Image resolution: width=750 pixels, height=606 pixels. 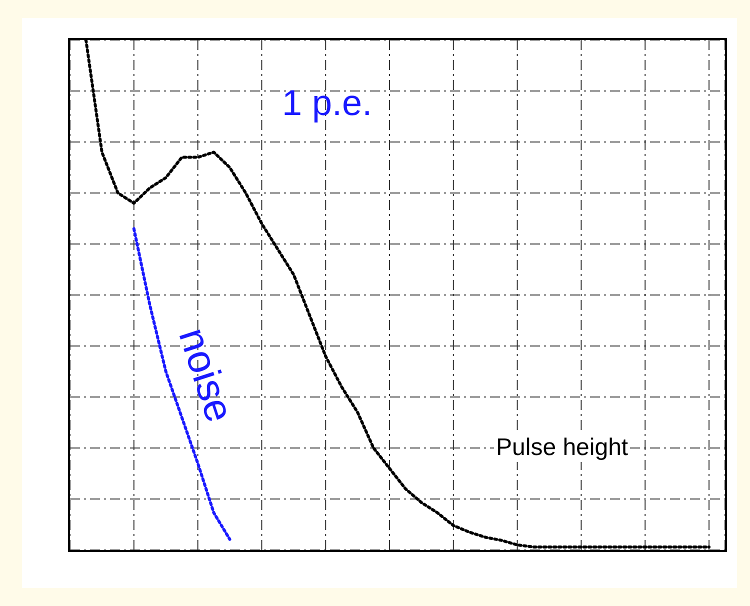 I want to click on text: noise, so click(x=206, y=375).